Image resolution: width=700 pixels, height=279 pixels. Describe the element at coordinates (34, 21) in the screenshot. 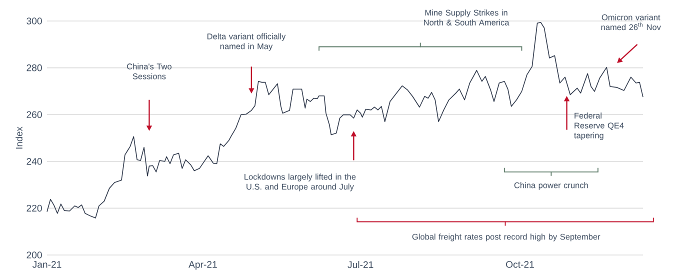

I see `y-tick-label: 300` at that location.